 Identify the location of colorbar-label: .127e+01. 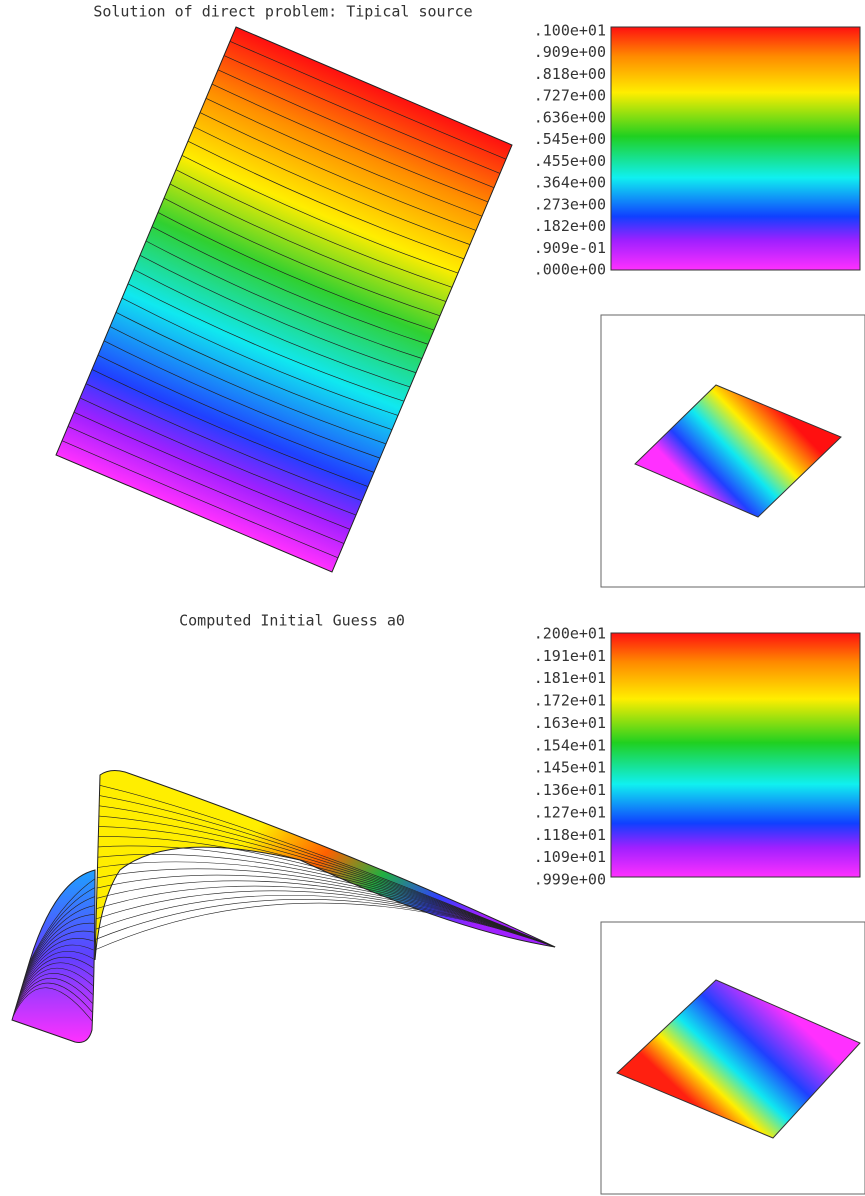
(570, 812).